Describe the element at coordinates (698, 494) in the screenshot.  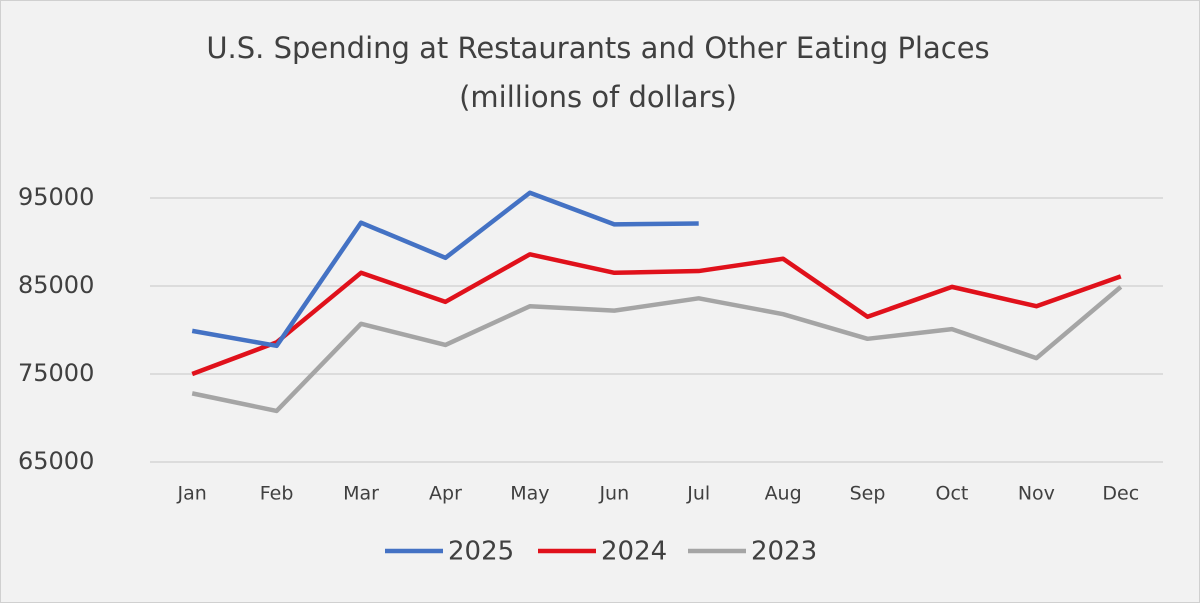
I see `x-tick-label: Jul` at that location.